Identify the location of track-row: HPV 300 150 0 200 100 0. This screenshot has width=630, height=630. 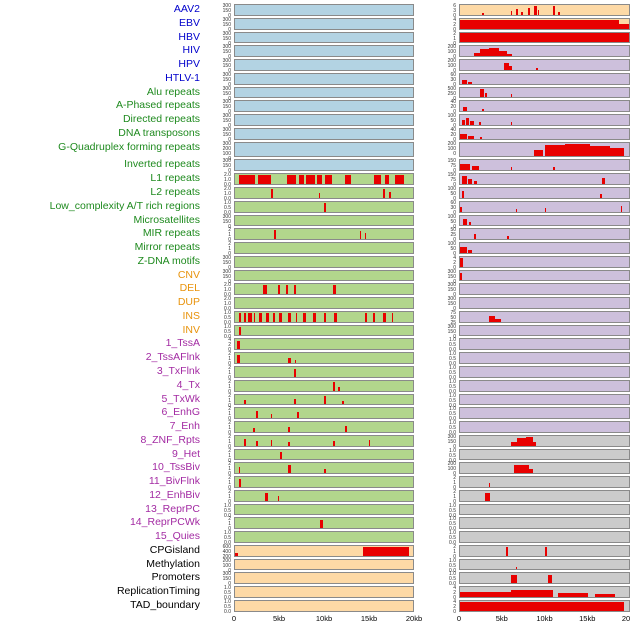
(315, 66).